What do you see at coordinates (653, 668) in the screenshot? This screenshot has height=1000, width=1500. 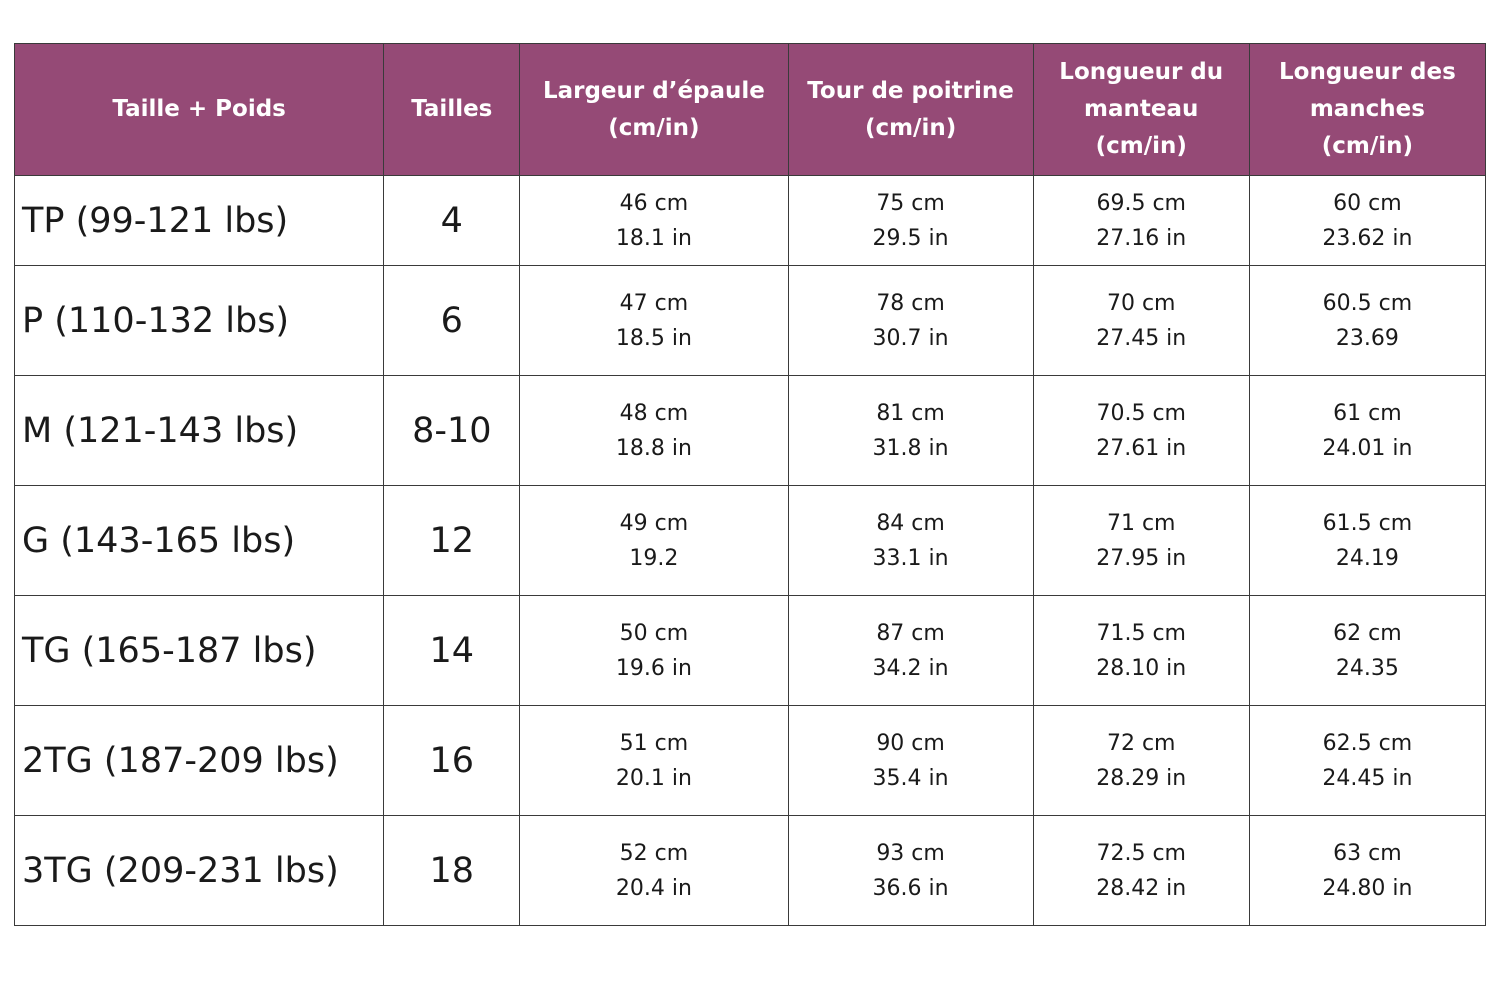 I see `in-value: 19.6 in` at bounding box center [653, 668].